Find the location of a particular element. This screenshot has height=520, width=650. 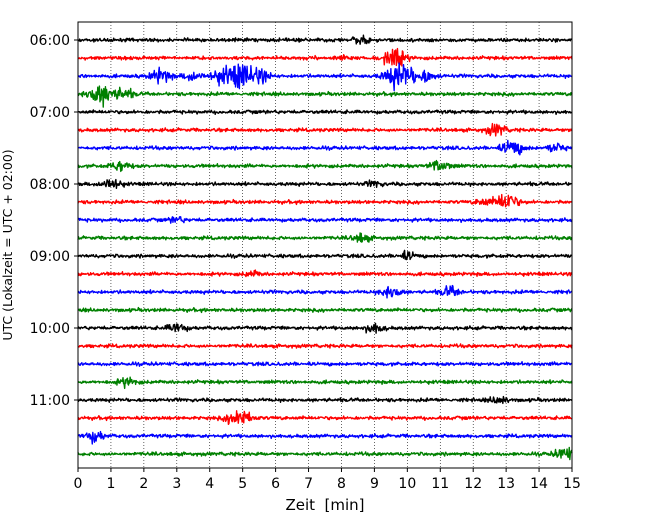

x-tick-label: 15 is located at coordinates (572, 484).